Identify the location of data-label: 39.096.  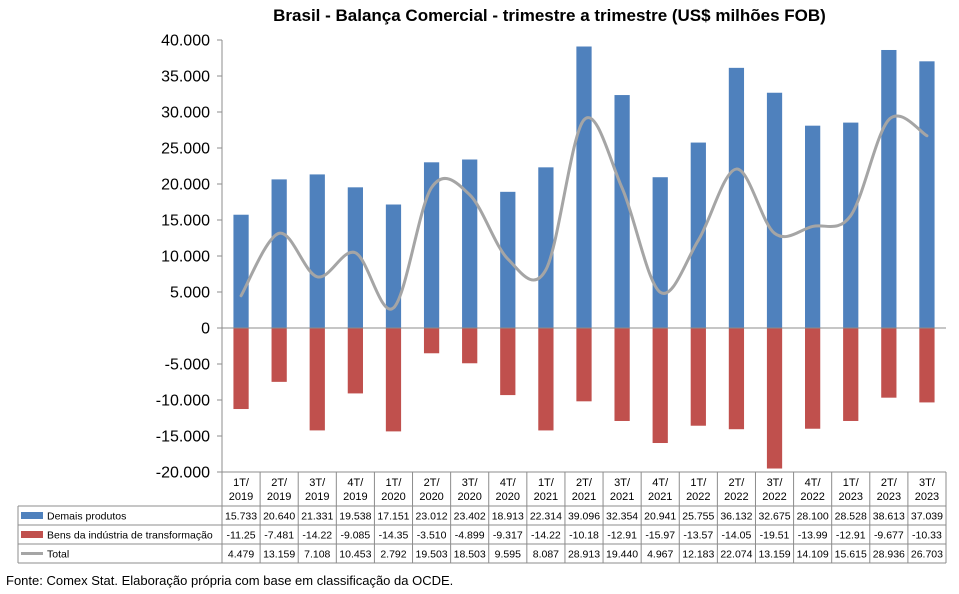
(584, 517).